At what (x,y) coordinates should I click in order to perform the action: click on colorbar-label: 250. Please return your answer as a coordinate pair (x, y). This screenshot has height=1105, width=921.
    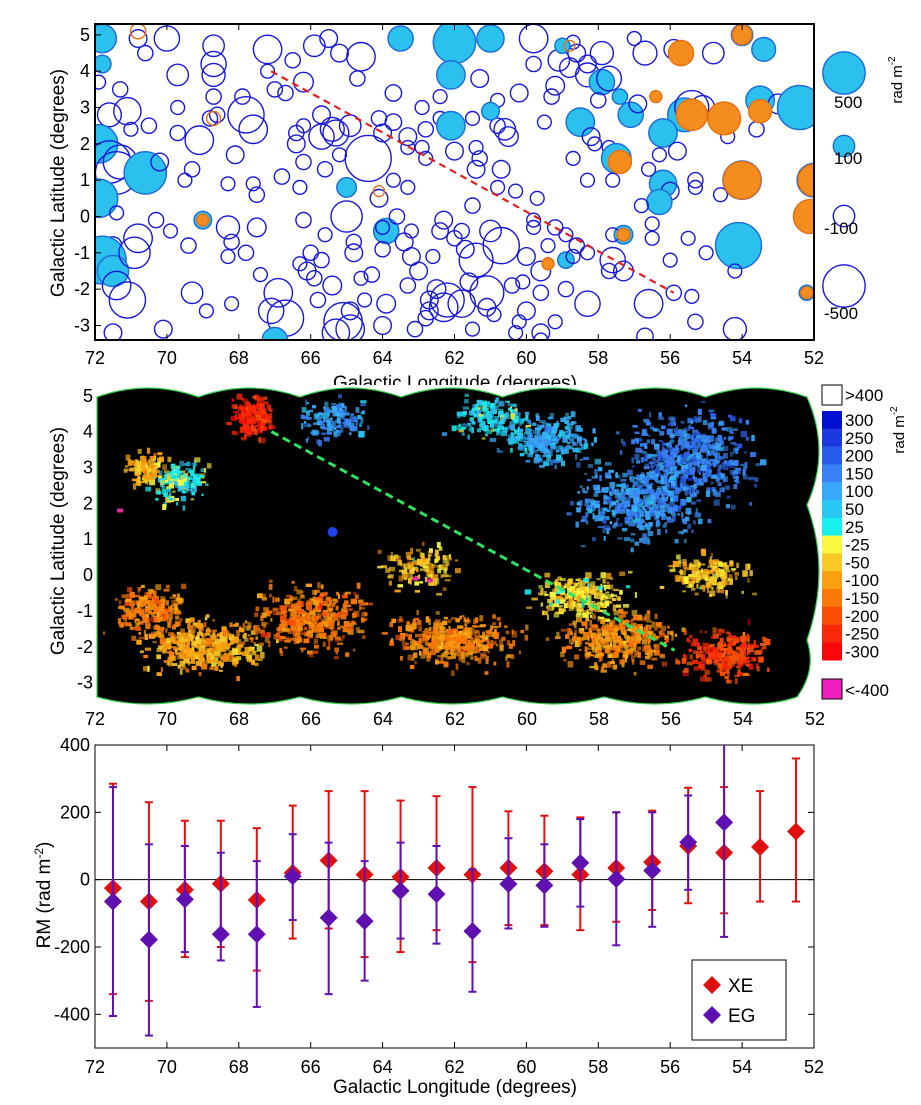
    Looking at the image, I should click on (859, 438).